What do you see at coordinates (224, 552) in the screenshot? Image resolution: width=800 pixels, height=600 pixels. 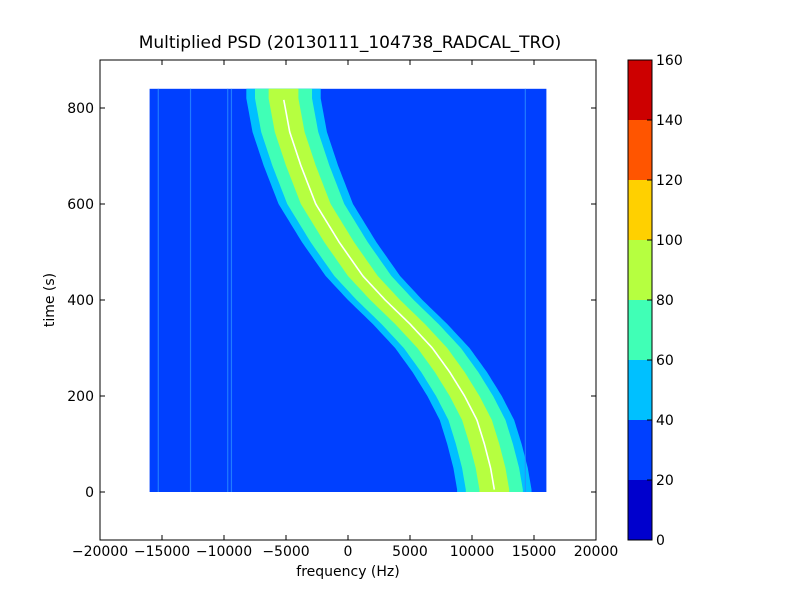 I see `x-tick-label: −10000` at bounding box center [224, 552].